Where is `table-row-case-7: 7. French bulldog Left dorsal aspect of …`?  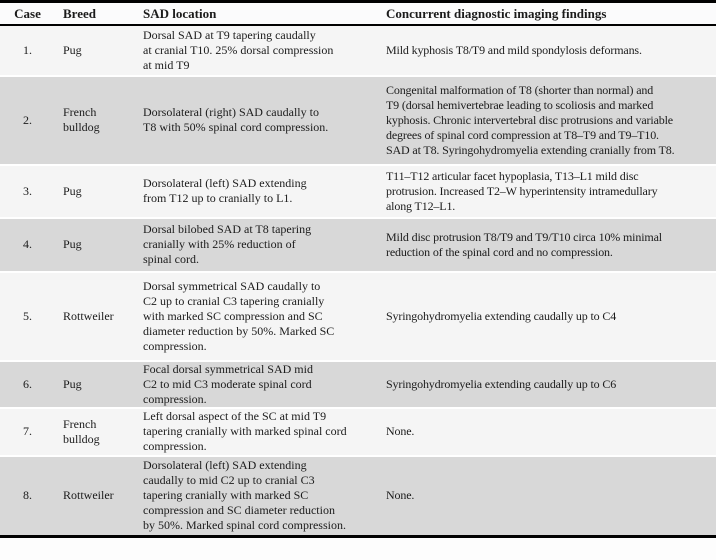
table-row-case-7: 7. French bulldog Left dorsal aspect of … is located at coordinates (358, 431).